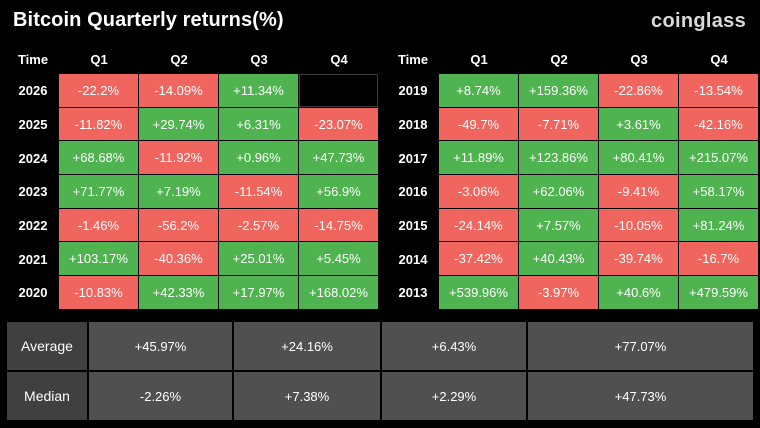 The image size is (760, 428). I want to click on return-cell-2019-q4: -13.54%, so click(718, 90).